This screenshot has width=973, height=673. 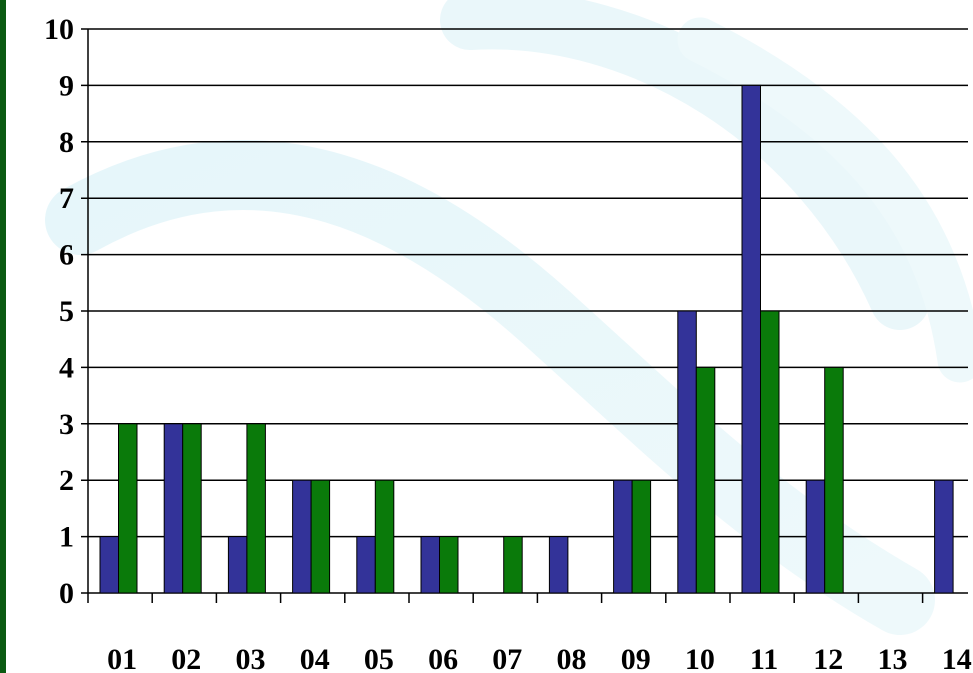 What do you see at coordinates (539, 658) in the screenshot?
I see `x-tick-labels: 01 02 03 04 05 06 07 08 09 10 11 12 13 14` at bounding box center [539, 658].